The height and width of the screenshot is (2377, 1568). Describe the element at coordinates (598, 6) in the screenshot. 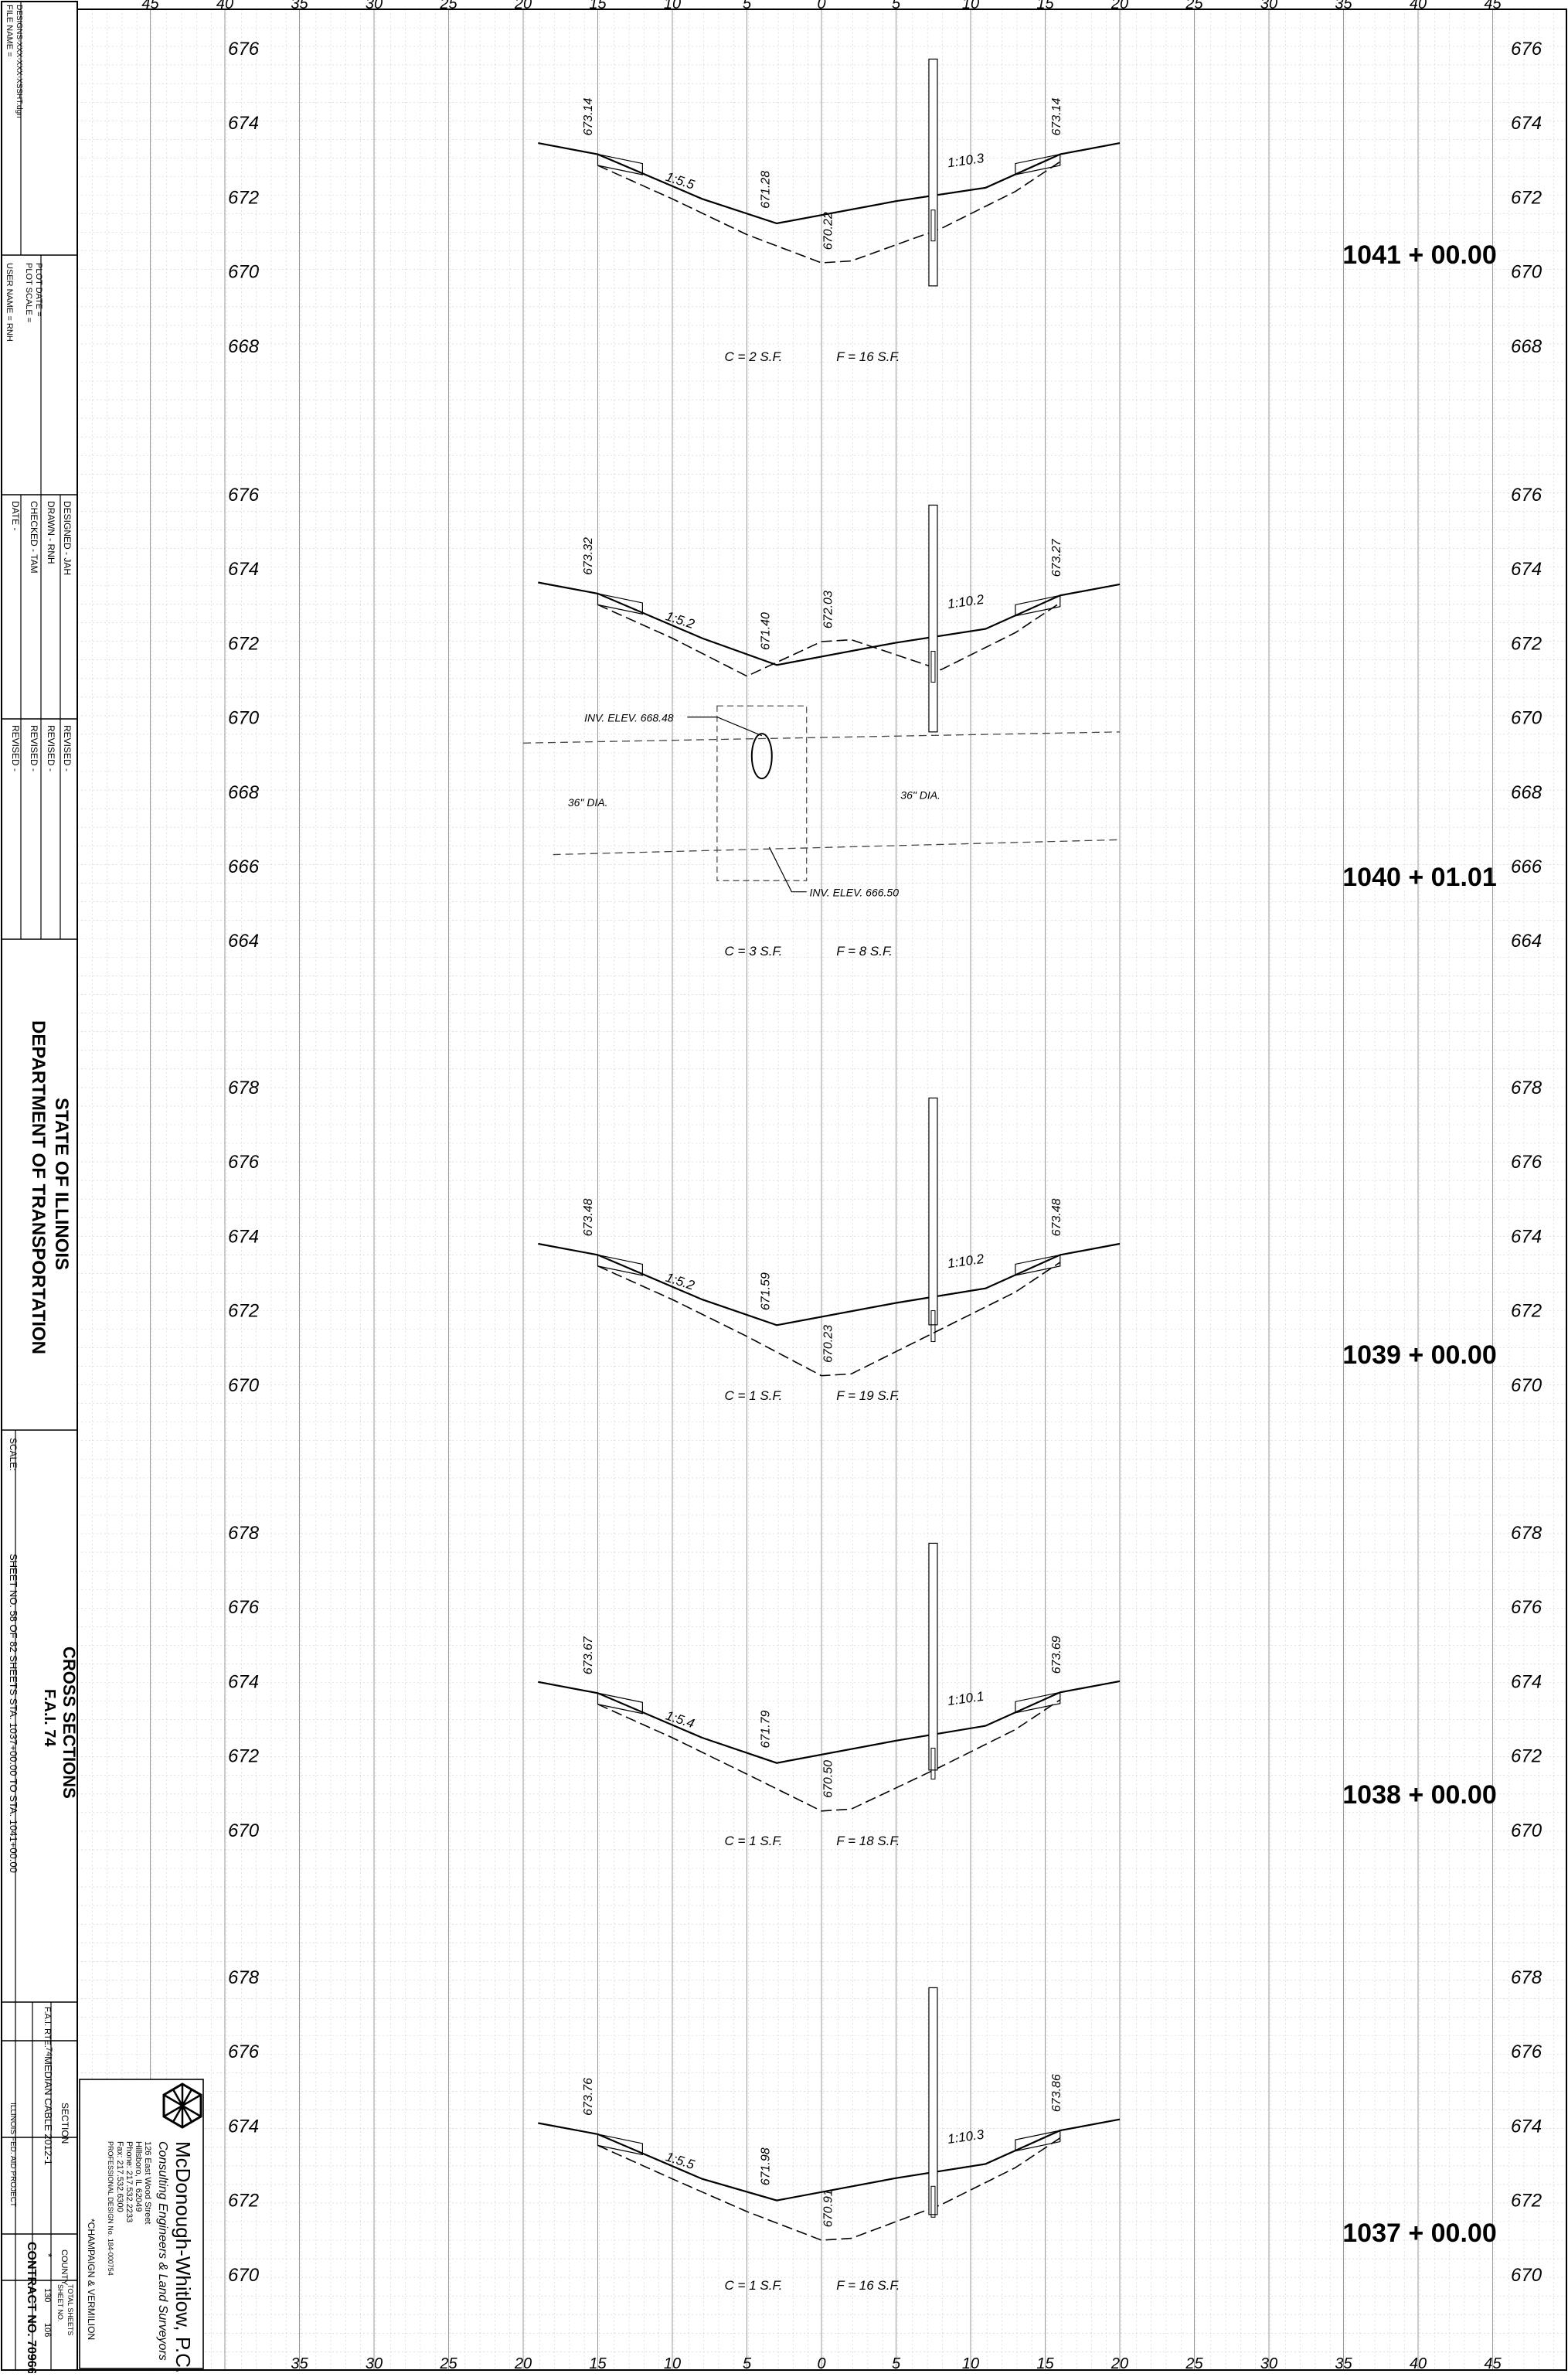

I see `axis-tick-label: 15` at that location.